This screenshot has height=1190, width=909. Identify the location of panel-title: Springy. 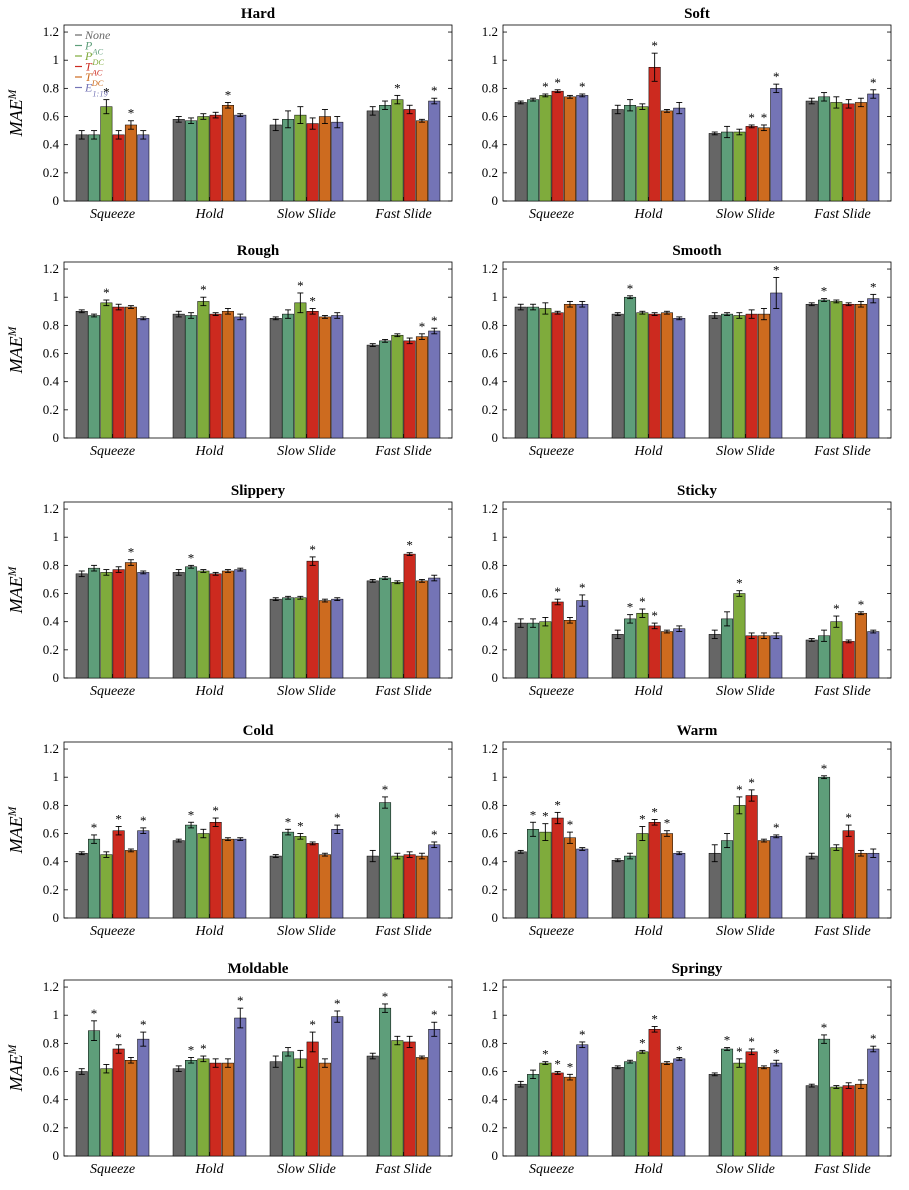
(697, 969).